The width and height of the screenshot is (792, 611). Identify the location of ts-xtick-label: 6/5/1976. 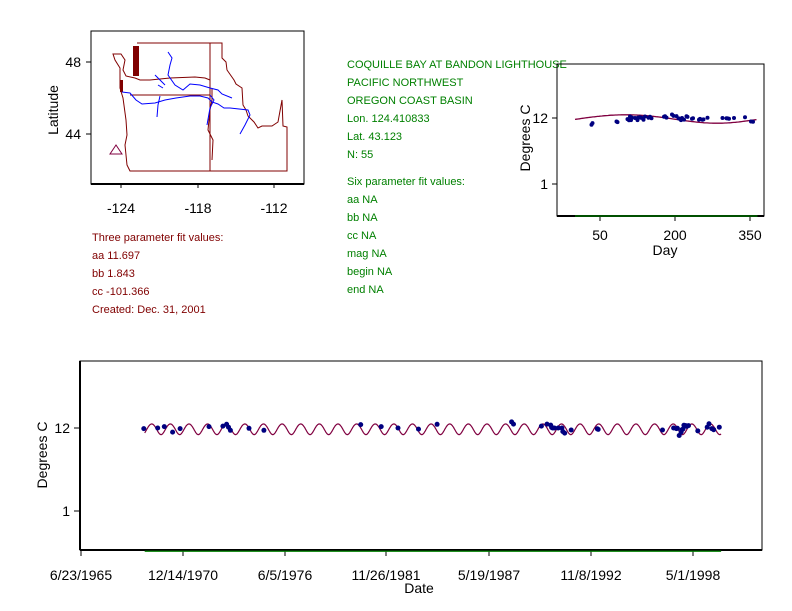
(285, 575).